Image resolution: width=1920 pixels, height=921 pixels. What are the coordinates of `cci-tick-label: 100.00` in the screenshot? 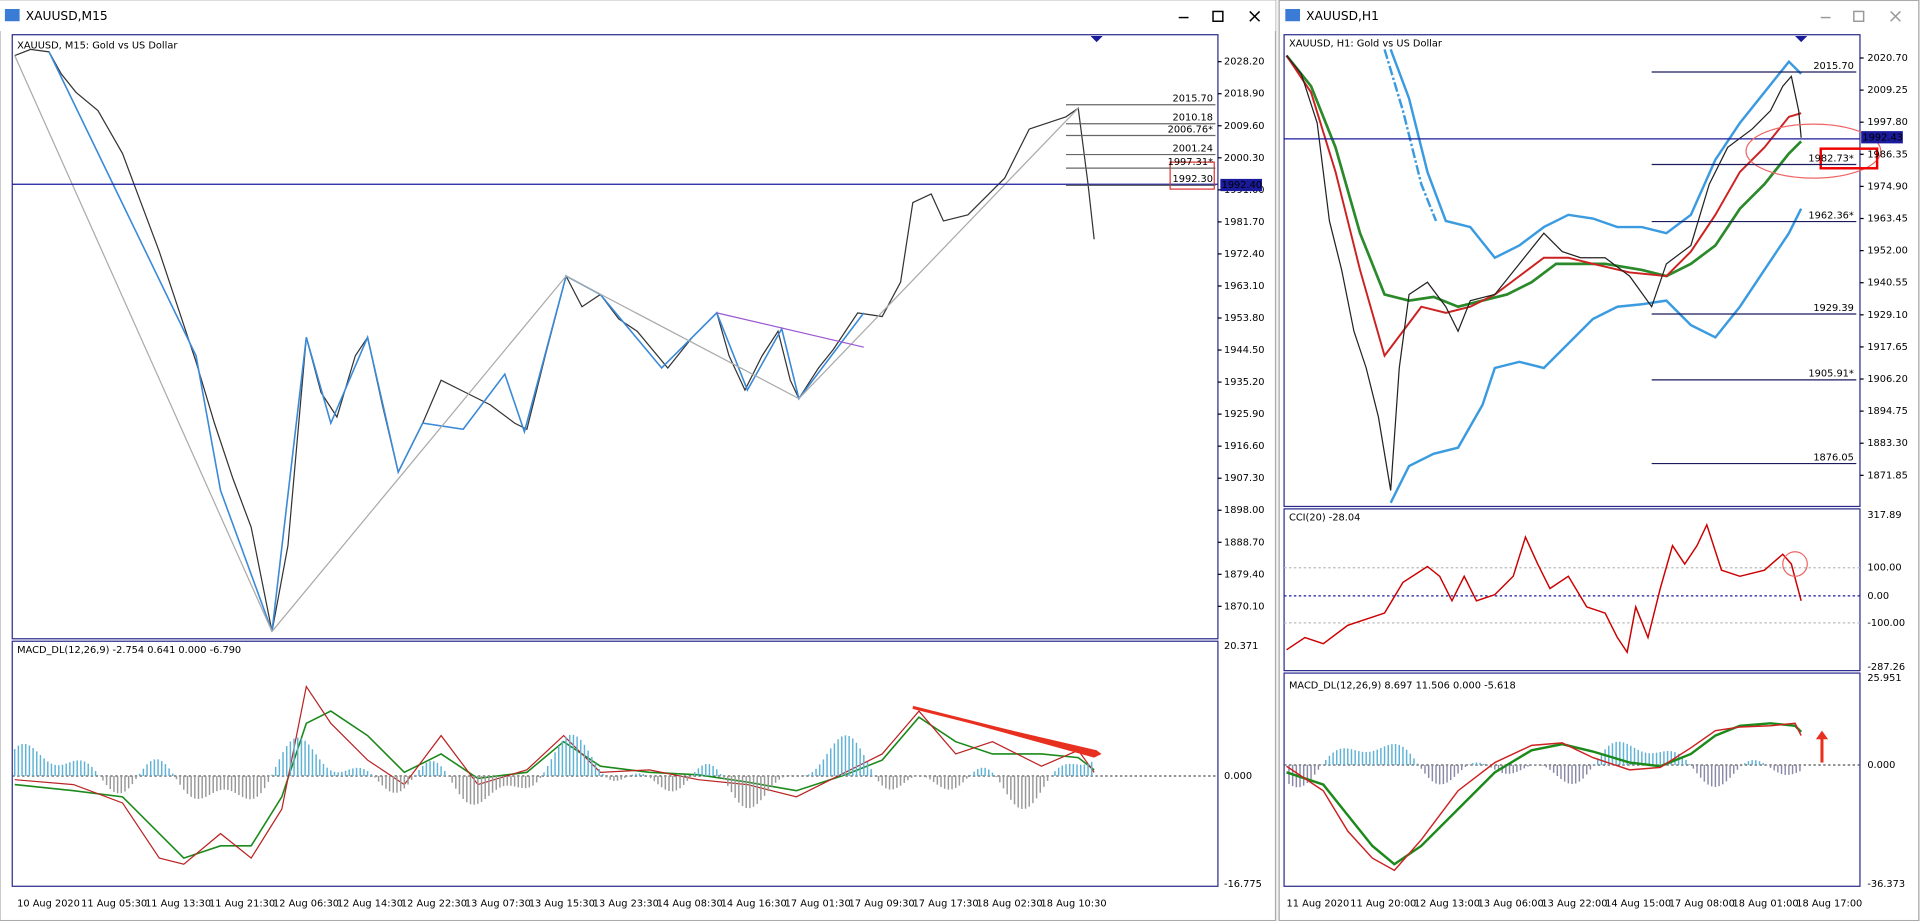 It's located at (1884, 568).